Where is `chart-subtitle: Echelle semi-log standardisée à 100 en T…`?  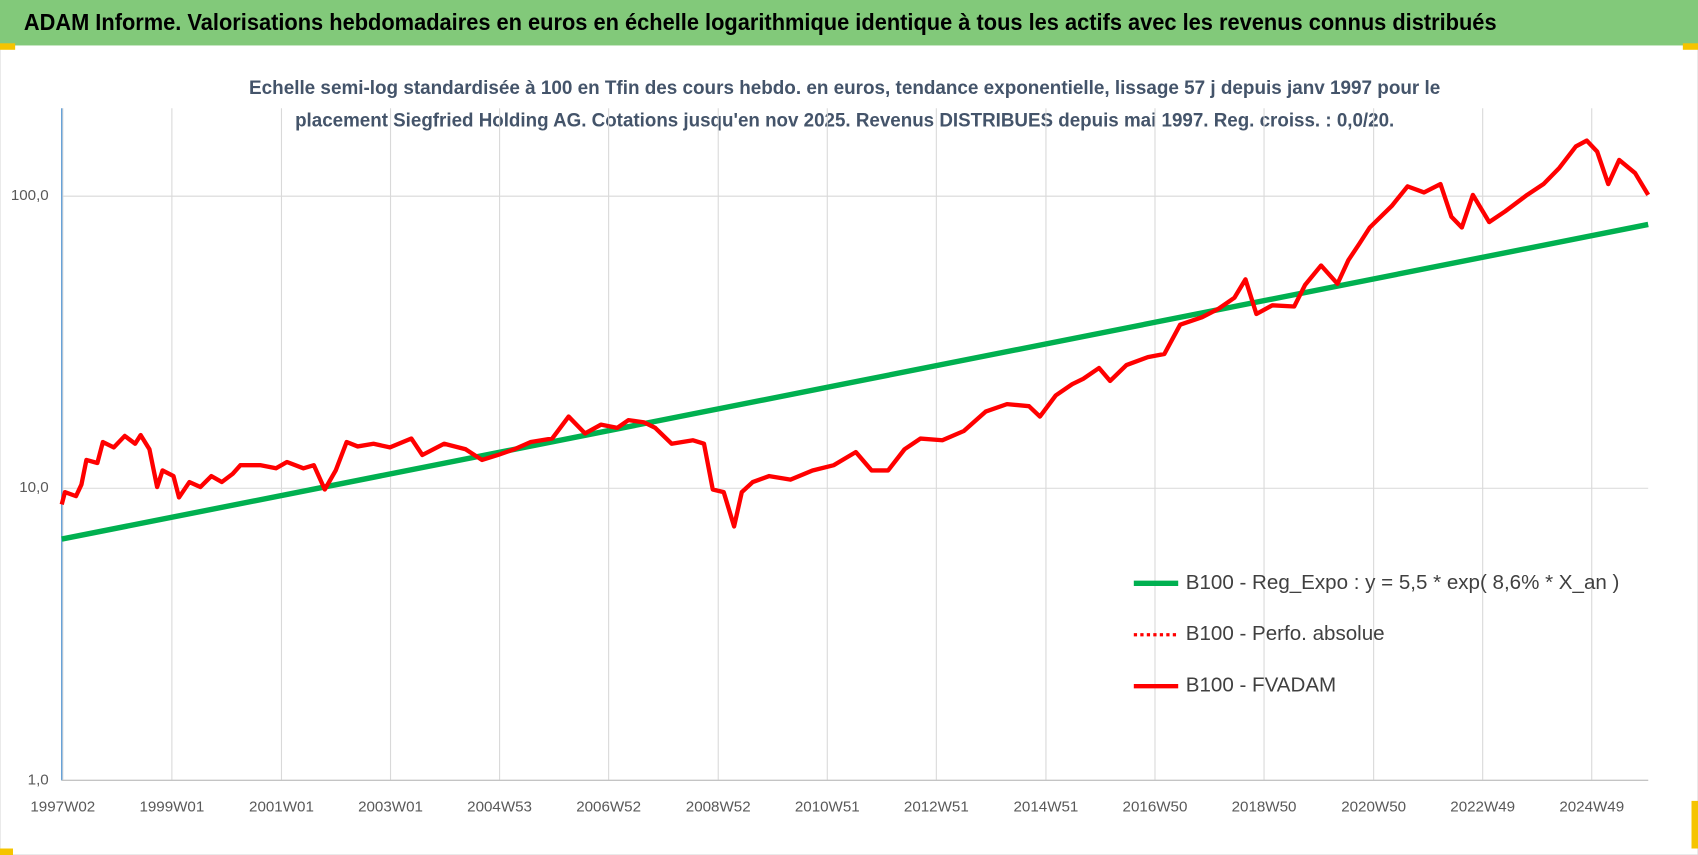
chart-subtitle: Echelle semi-log standardisée à 100 en T… is located at coordinates (844, 88).